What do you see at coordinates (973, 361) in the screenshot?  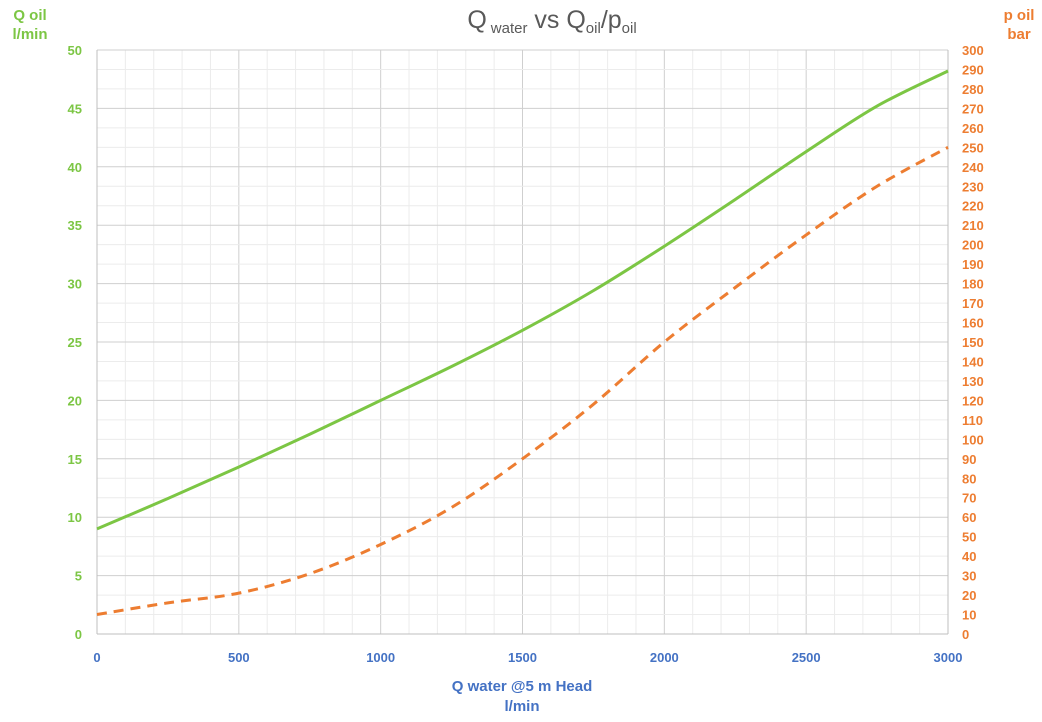 I see `y-right-tick-label: 140` at bounding box center [973, 361].